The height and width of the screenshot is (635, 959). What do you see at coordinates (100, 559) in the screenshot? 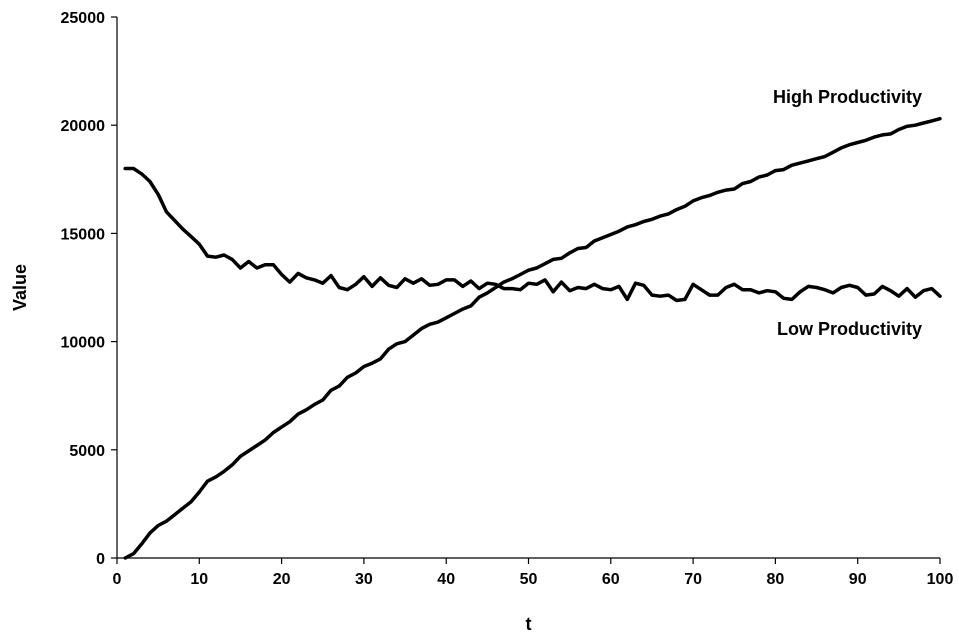
I see `y-tick-label: 0` at bounding box center [100, 559].